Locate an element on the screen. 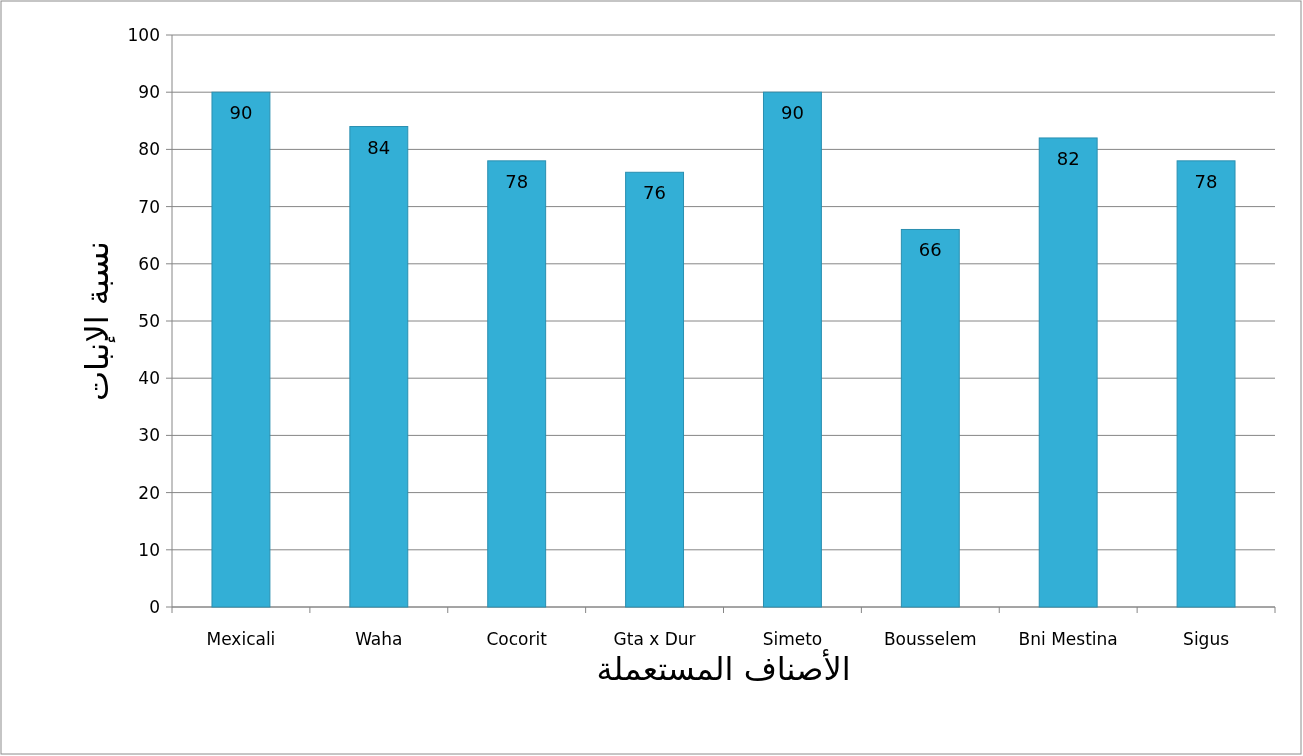 This screenshot has height=756, width=1303. y-tick-label: 40 is located at coordinates (149, 378).